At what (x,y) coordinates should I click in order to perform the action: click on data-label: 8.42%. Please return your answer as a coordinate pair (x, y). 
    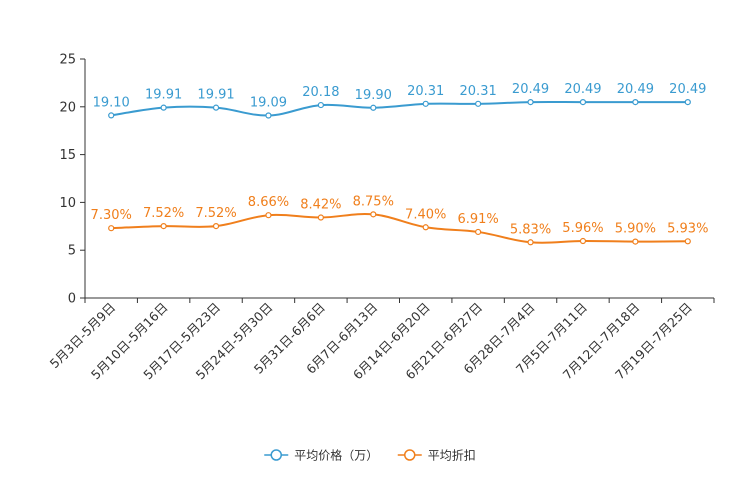
    Looking at the image, I should click on (320, 205).